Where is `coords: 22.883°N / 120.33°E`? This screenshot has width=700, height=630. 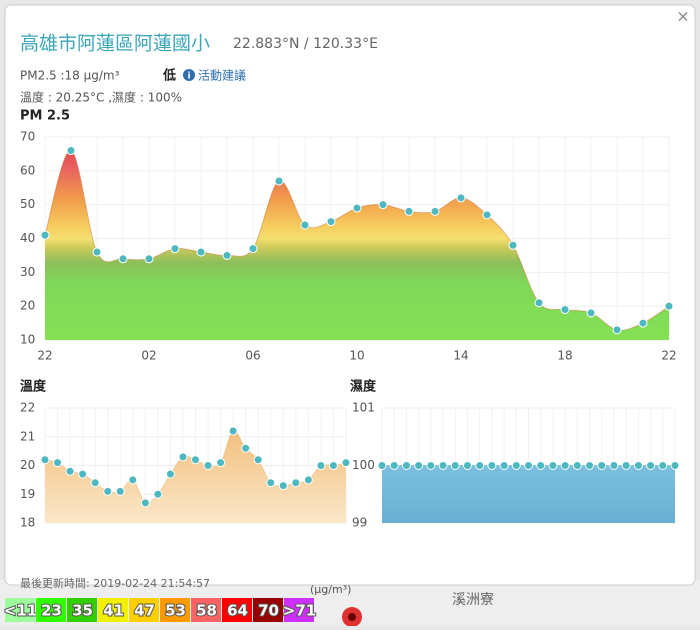
coords: 22.883°N / 120.33°E is located at coordinates (305, 44).